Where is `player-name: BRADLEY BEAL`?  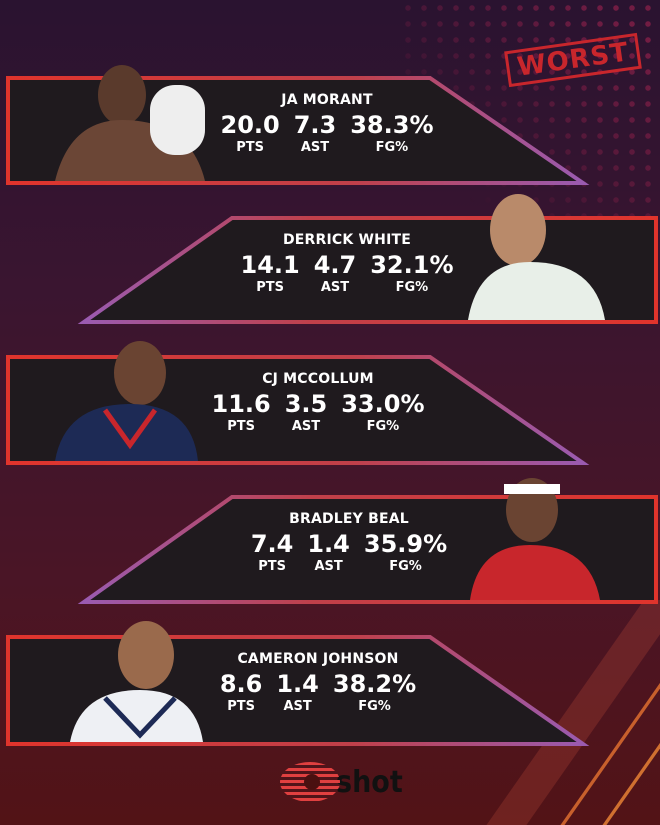
player-name: BRADLEY BEAL is located at coordinates (349, 519).